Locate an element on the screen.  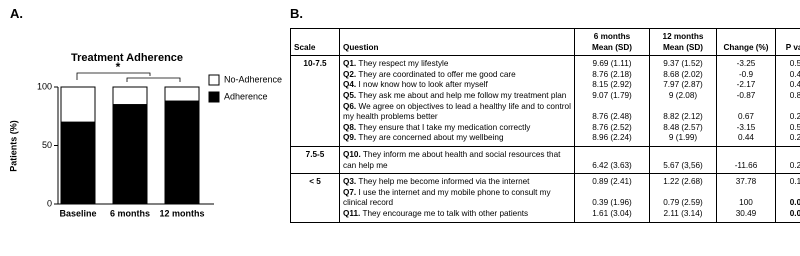
scale-cell: < 5 is located at coordinates (315, 198).